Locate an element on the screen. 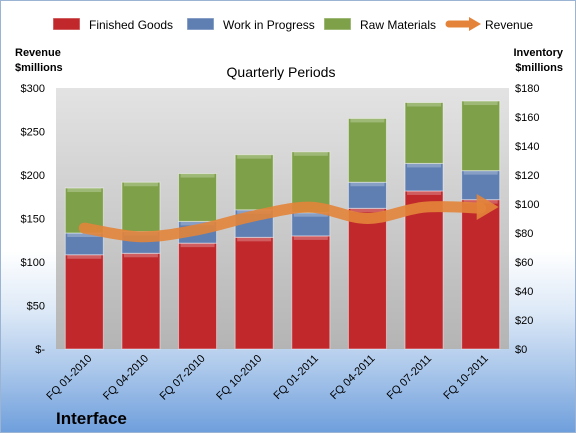  x-tick-label: FQ 10-2011 is located at coordinates (465, 377).